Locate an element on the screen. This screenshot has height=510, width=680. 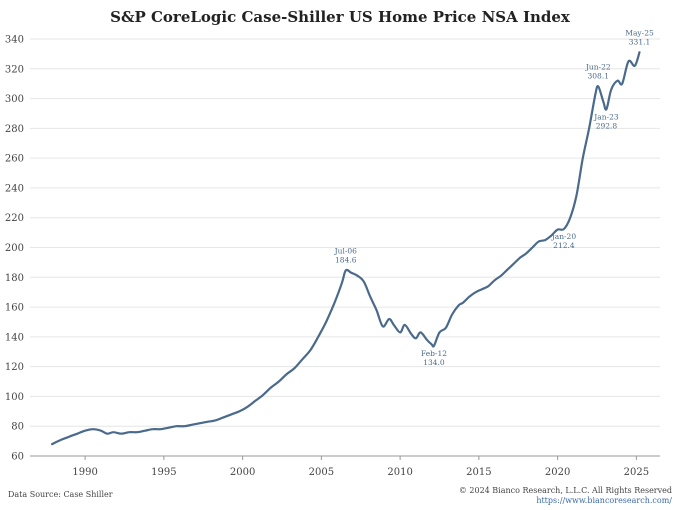
y-tick-label: 120 is located at coordinates (14, 367).